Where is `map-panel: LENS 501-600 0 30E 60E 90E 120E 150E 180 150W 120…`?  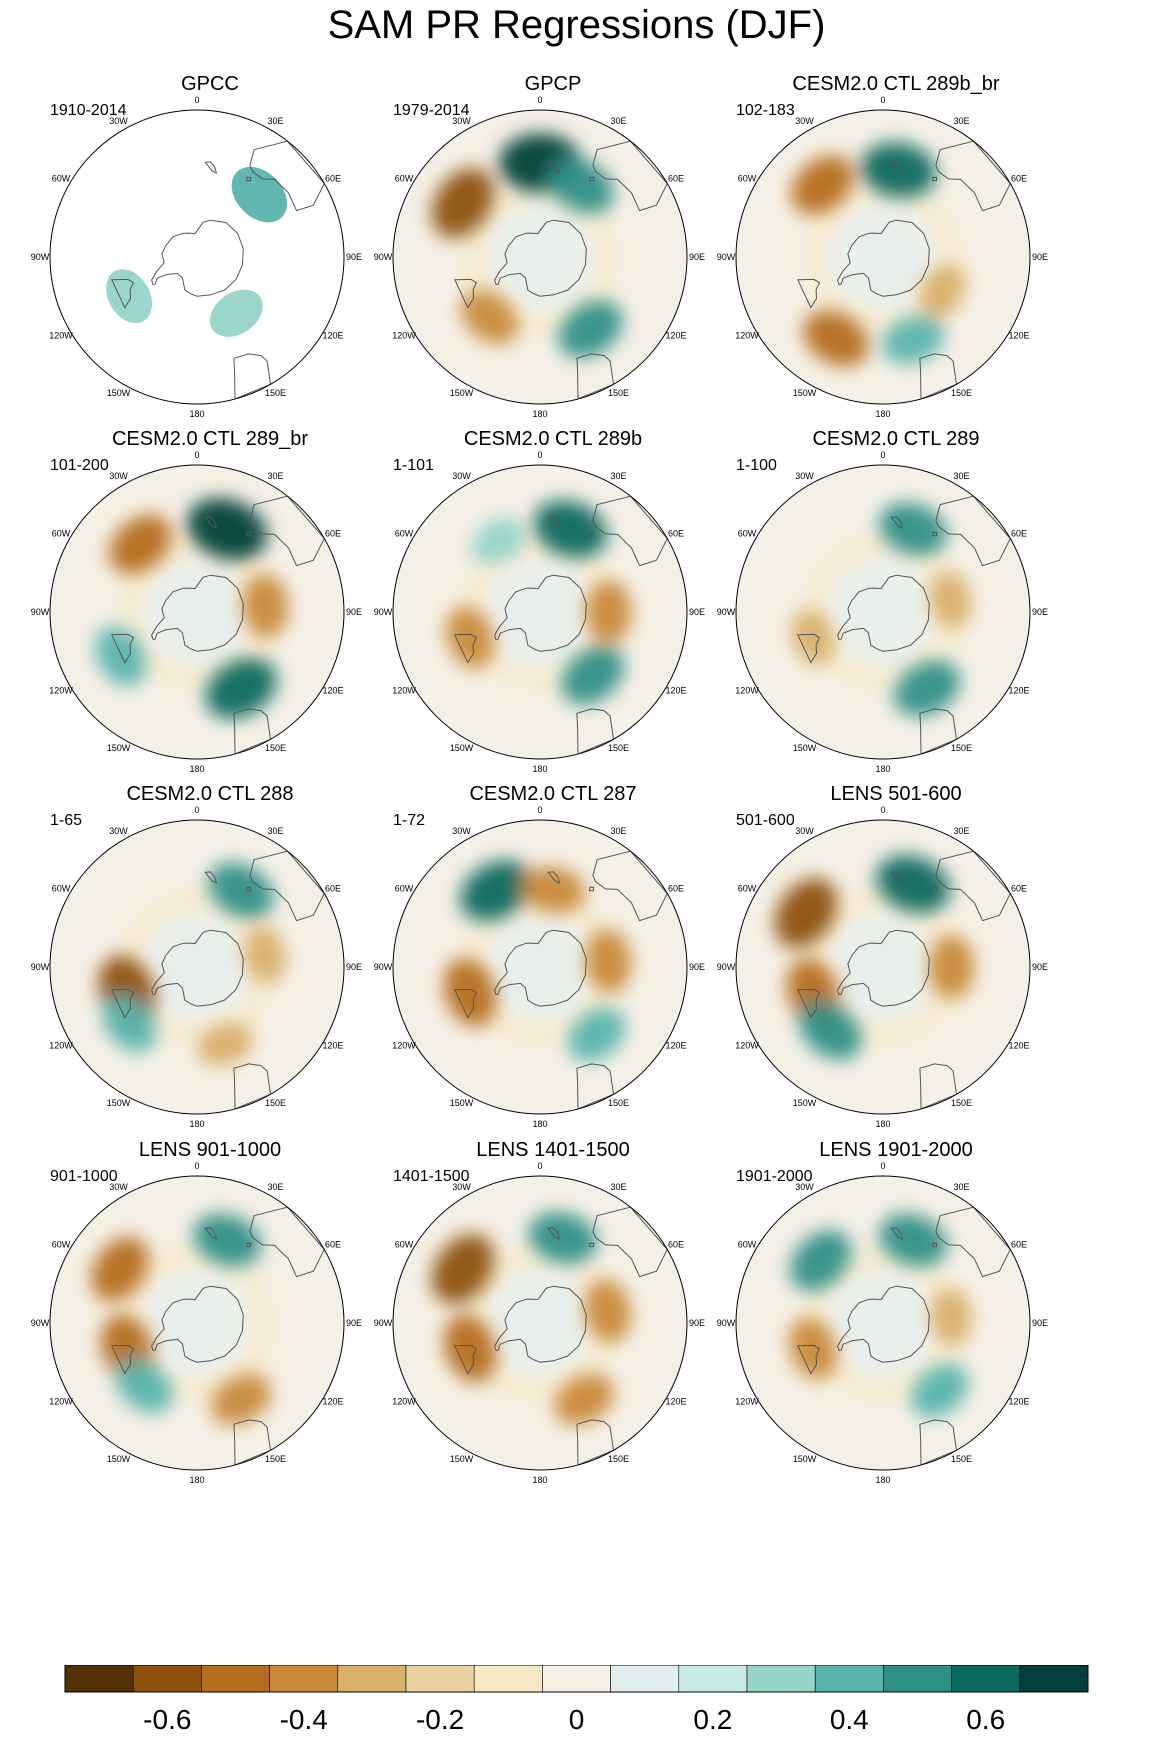 map-panel: LENS 501-600 0 30E 60E 90E 120E 150E 180 150W 120… is located at coordinates (896, 979).